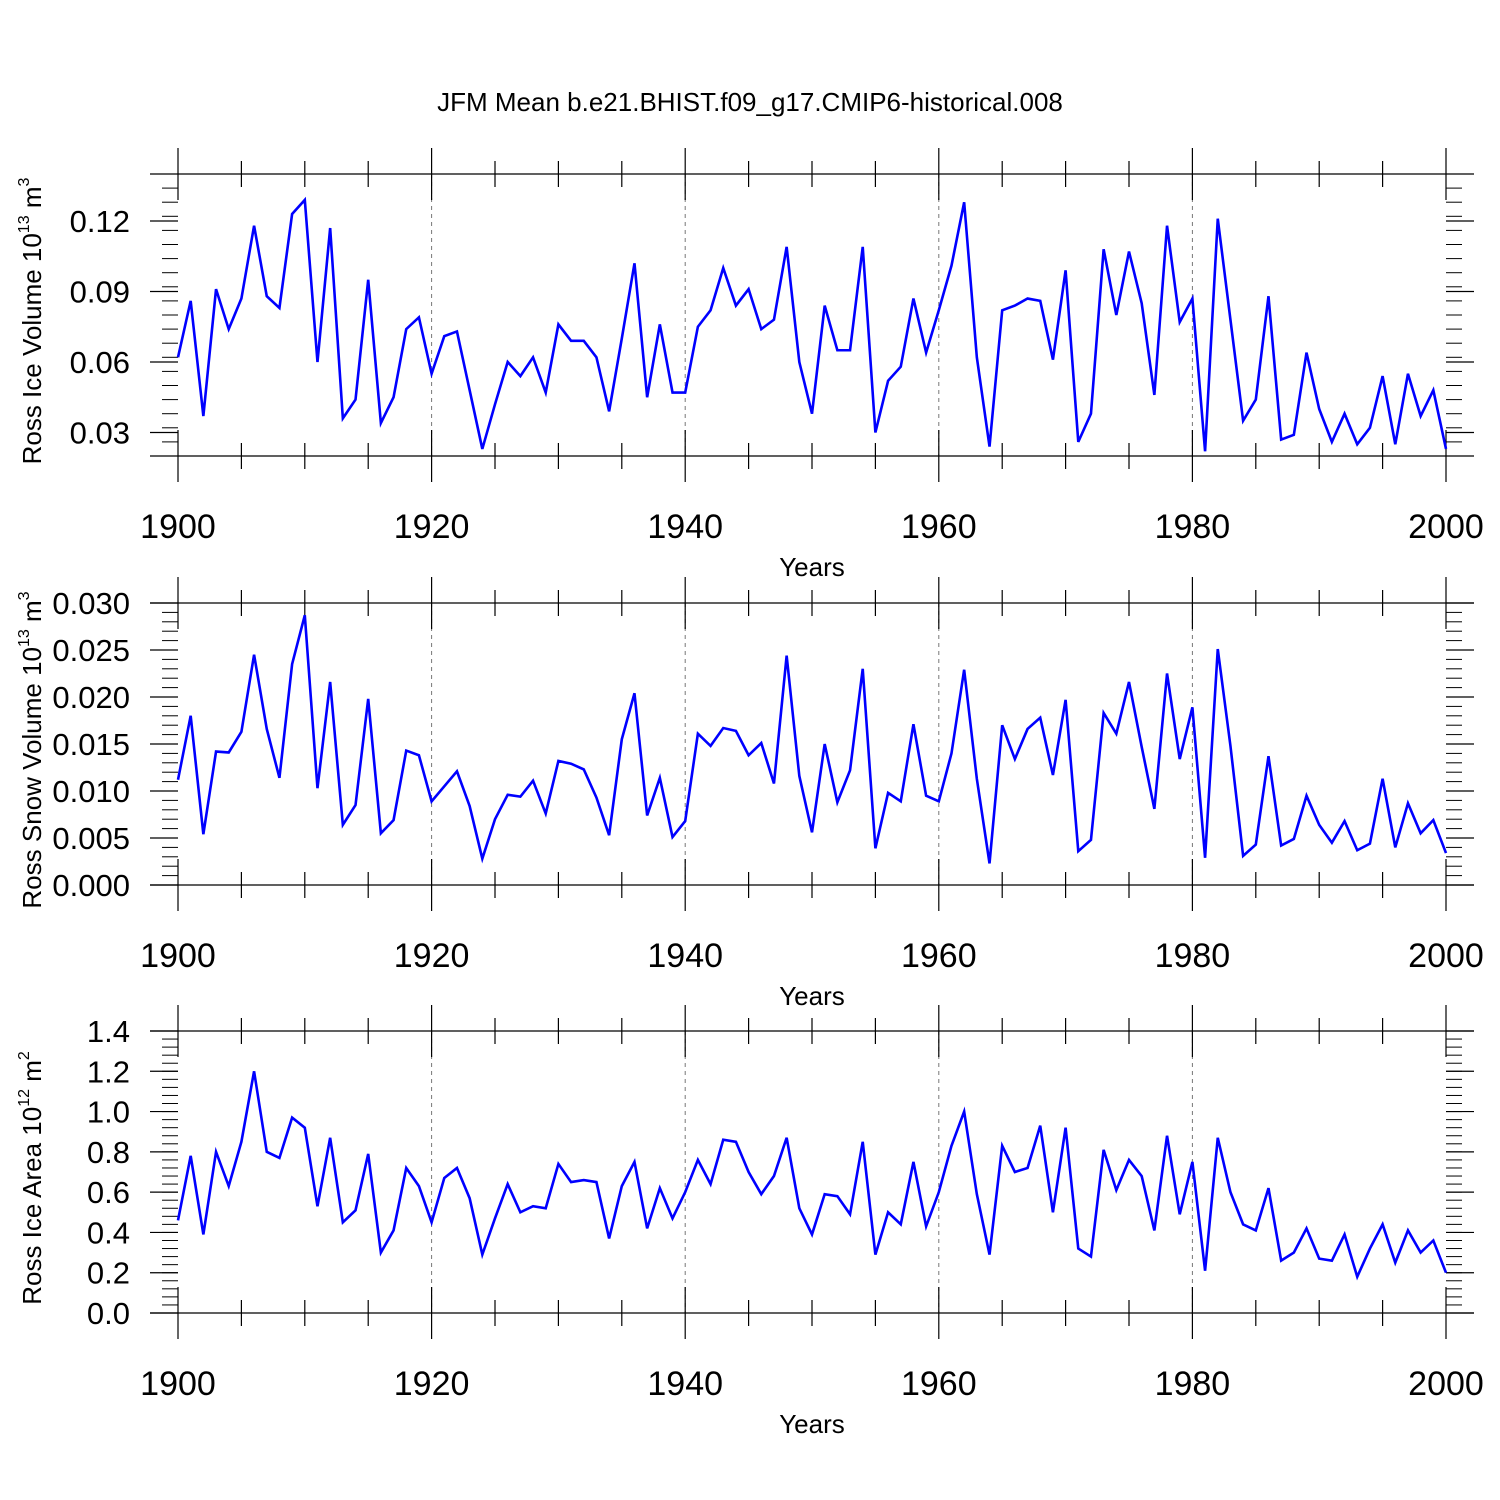 This screenshot has height=1500, width=1500. I want to click on y-tick-label: 0.015, so click(91, 744).